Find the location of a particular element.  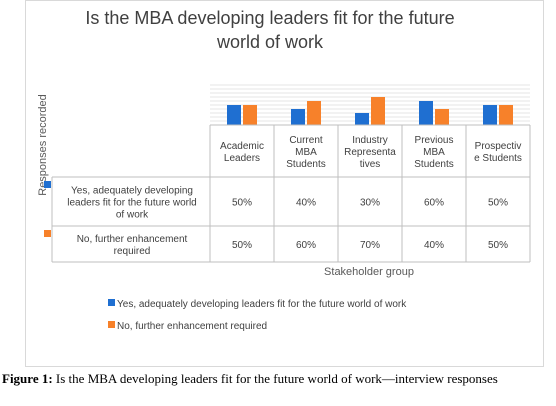

caption-label: Figure 1: is located at coordinates (27, 378).